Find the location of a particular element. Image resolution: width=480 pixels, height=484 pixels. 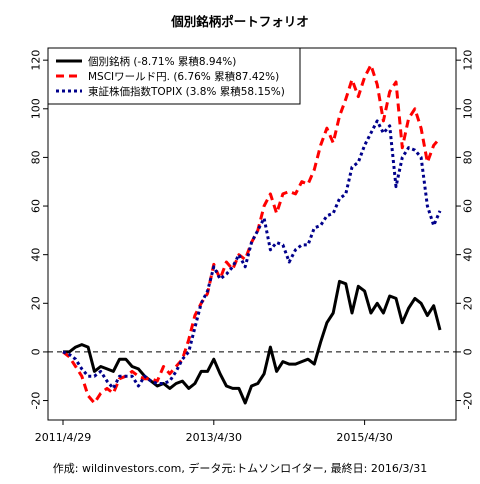

y-tick-label-left: 60 is located at coordinates (36, 206).